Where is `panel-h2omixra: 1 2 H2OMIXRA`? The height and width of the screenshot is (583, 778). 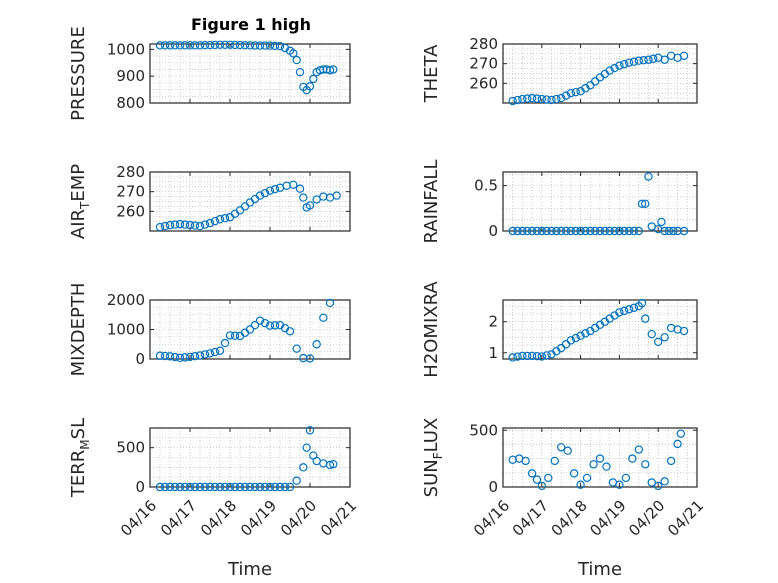
panel-h2omixra: 1 2 H2OMIXRA is located at coordinates (559, 329).